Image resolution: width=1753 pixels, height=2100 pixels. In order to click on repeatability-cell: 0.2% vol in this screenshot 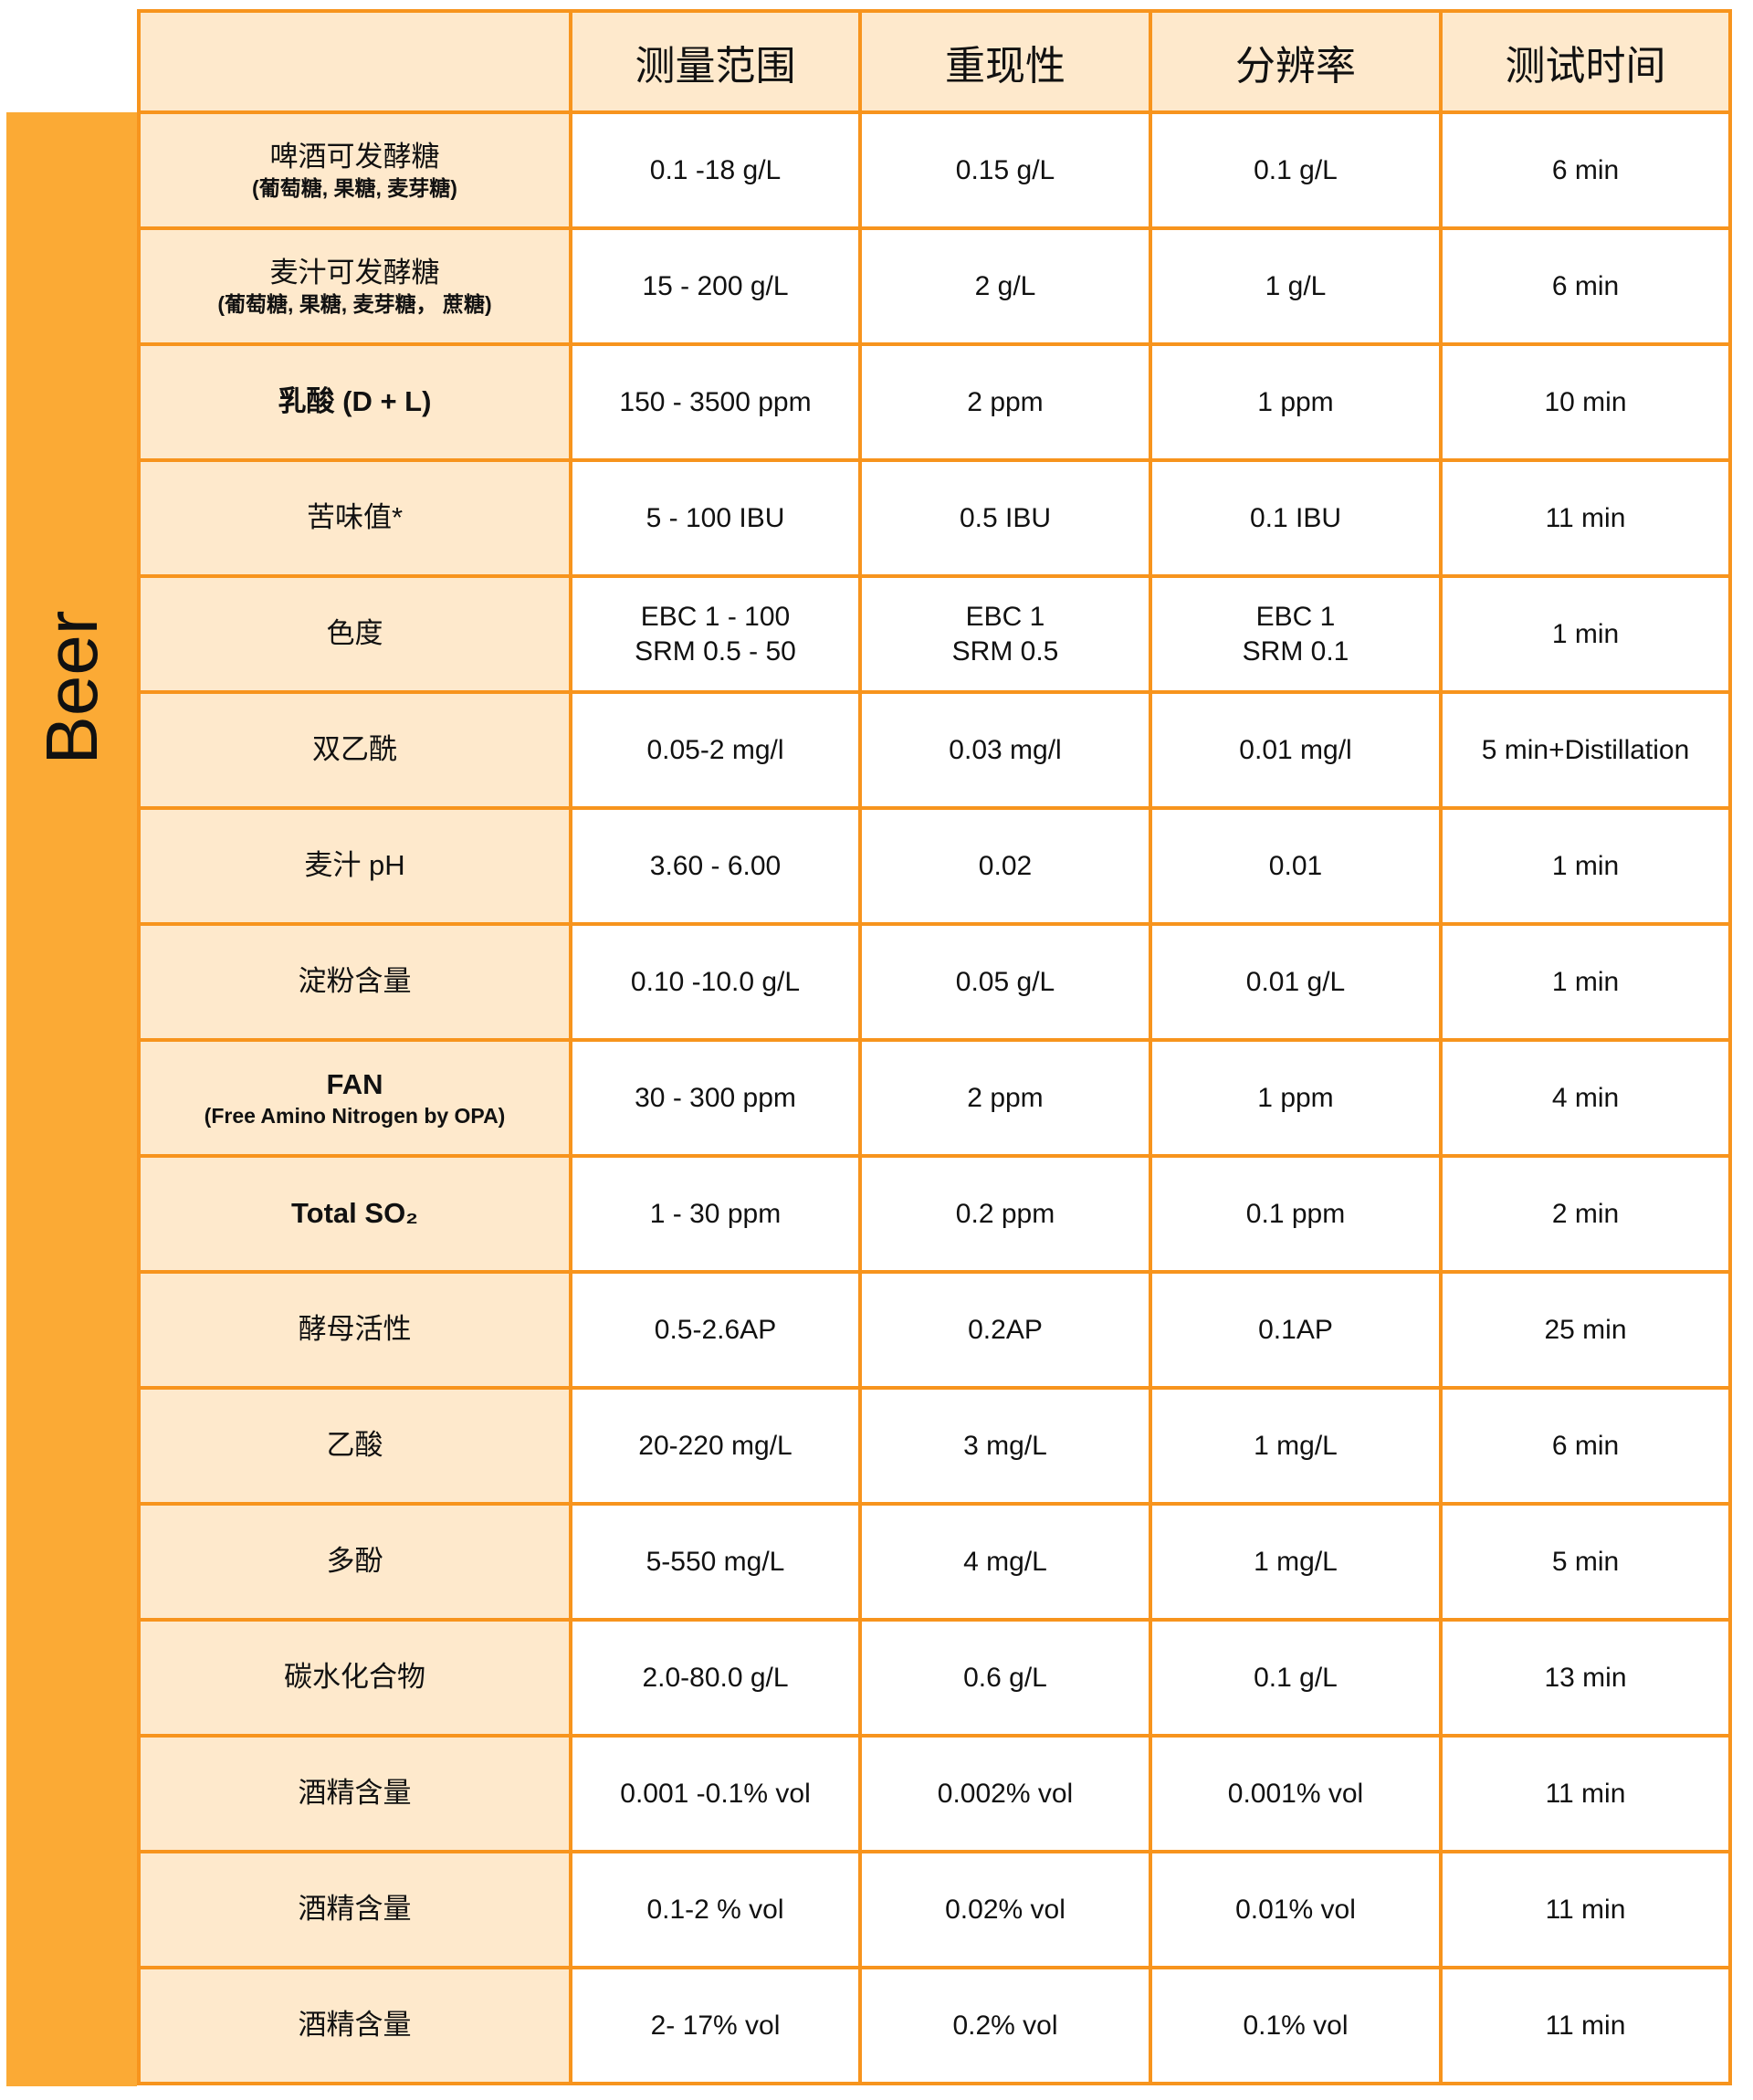, I will do `click(1005, 2025)`.